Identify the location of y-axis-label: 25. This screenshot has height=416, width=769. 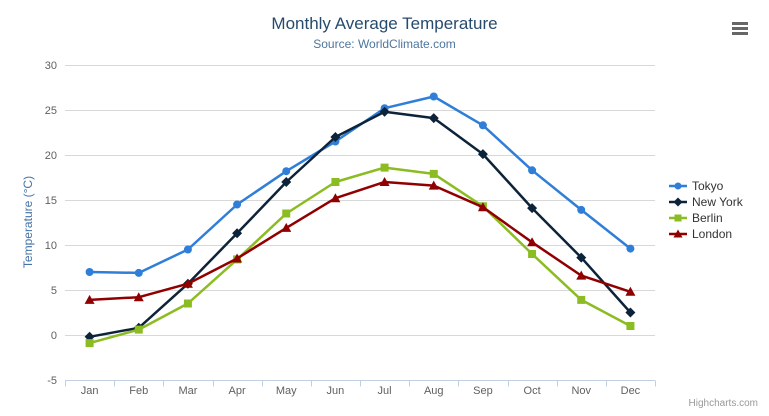
(51, 111).